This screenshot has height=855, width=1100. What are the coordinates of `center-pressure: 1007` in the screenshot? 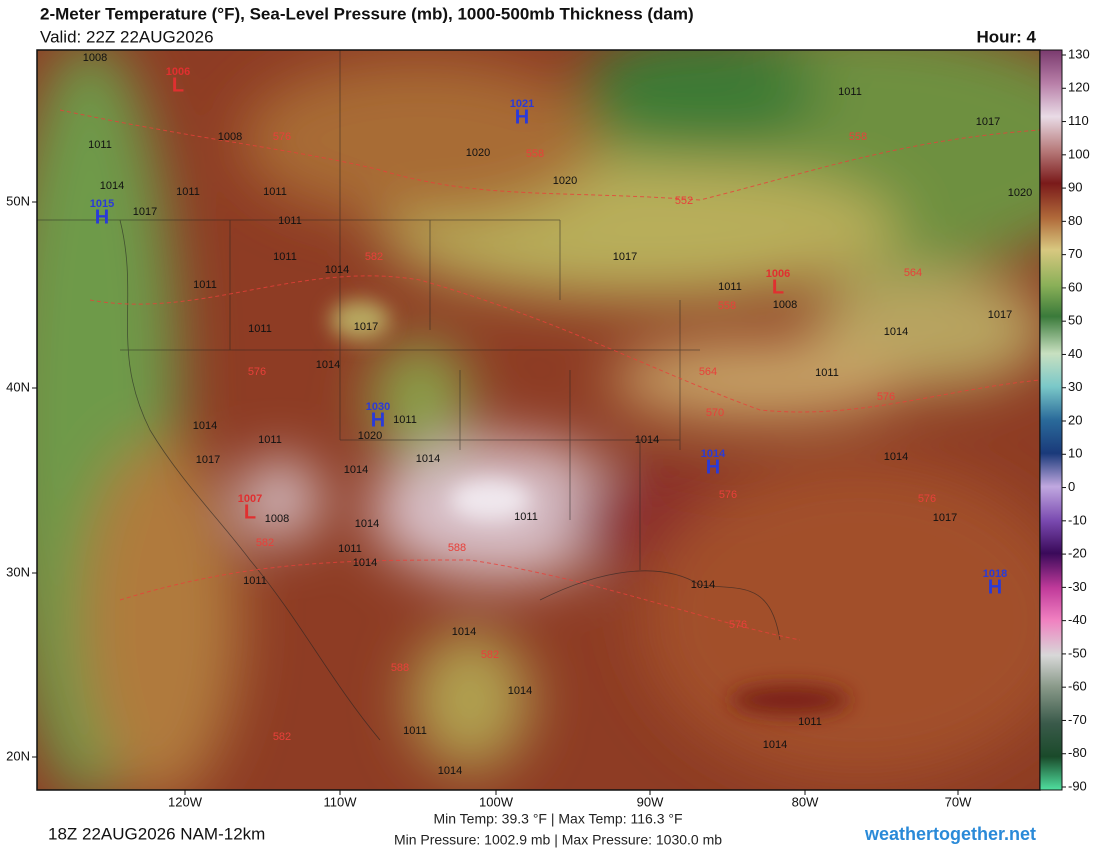 It's located at (250, 499).